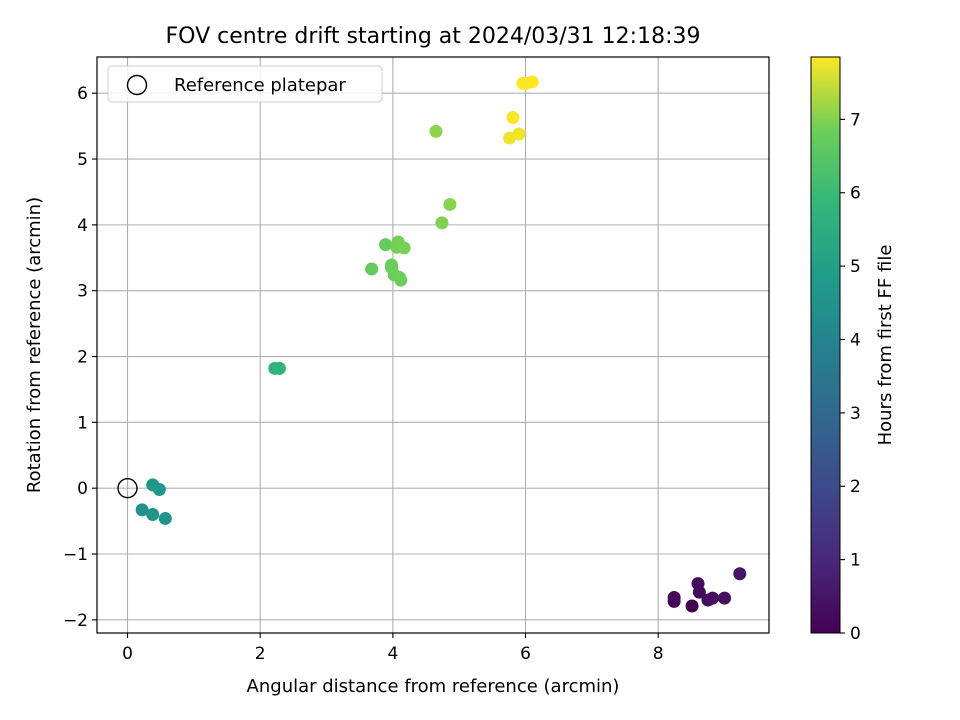 This screenshot has height=720, width=960. I want to click on x-axis-label: Angular distance from reference (arcmin), so click(433, 686).